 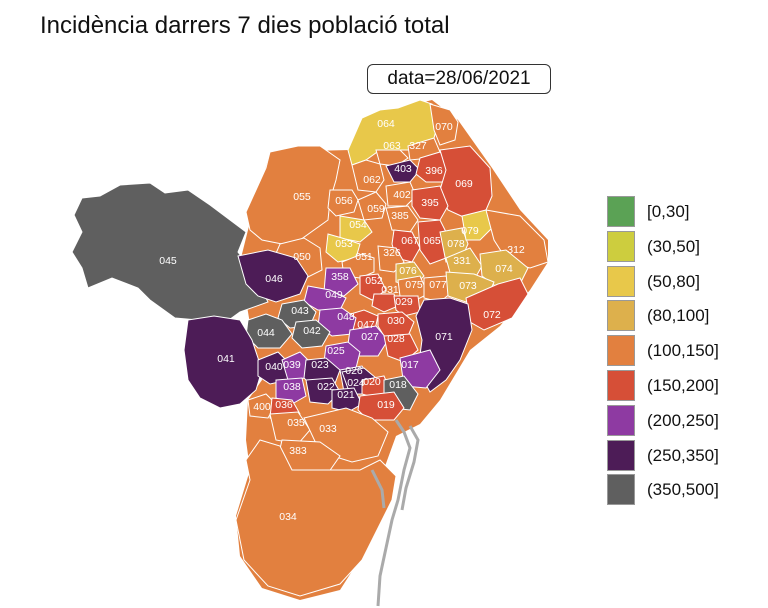 I want to click on district-label: 074, so click(x=504, y=269).